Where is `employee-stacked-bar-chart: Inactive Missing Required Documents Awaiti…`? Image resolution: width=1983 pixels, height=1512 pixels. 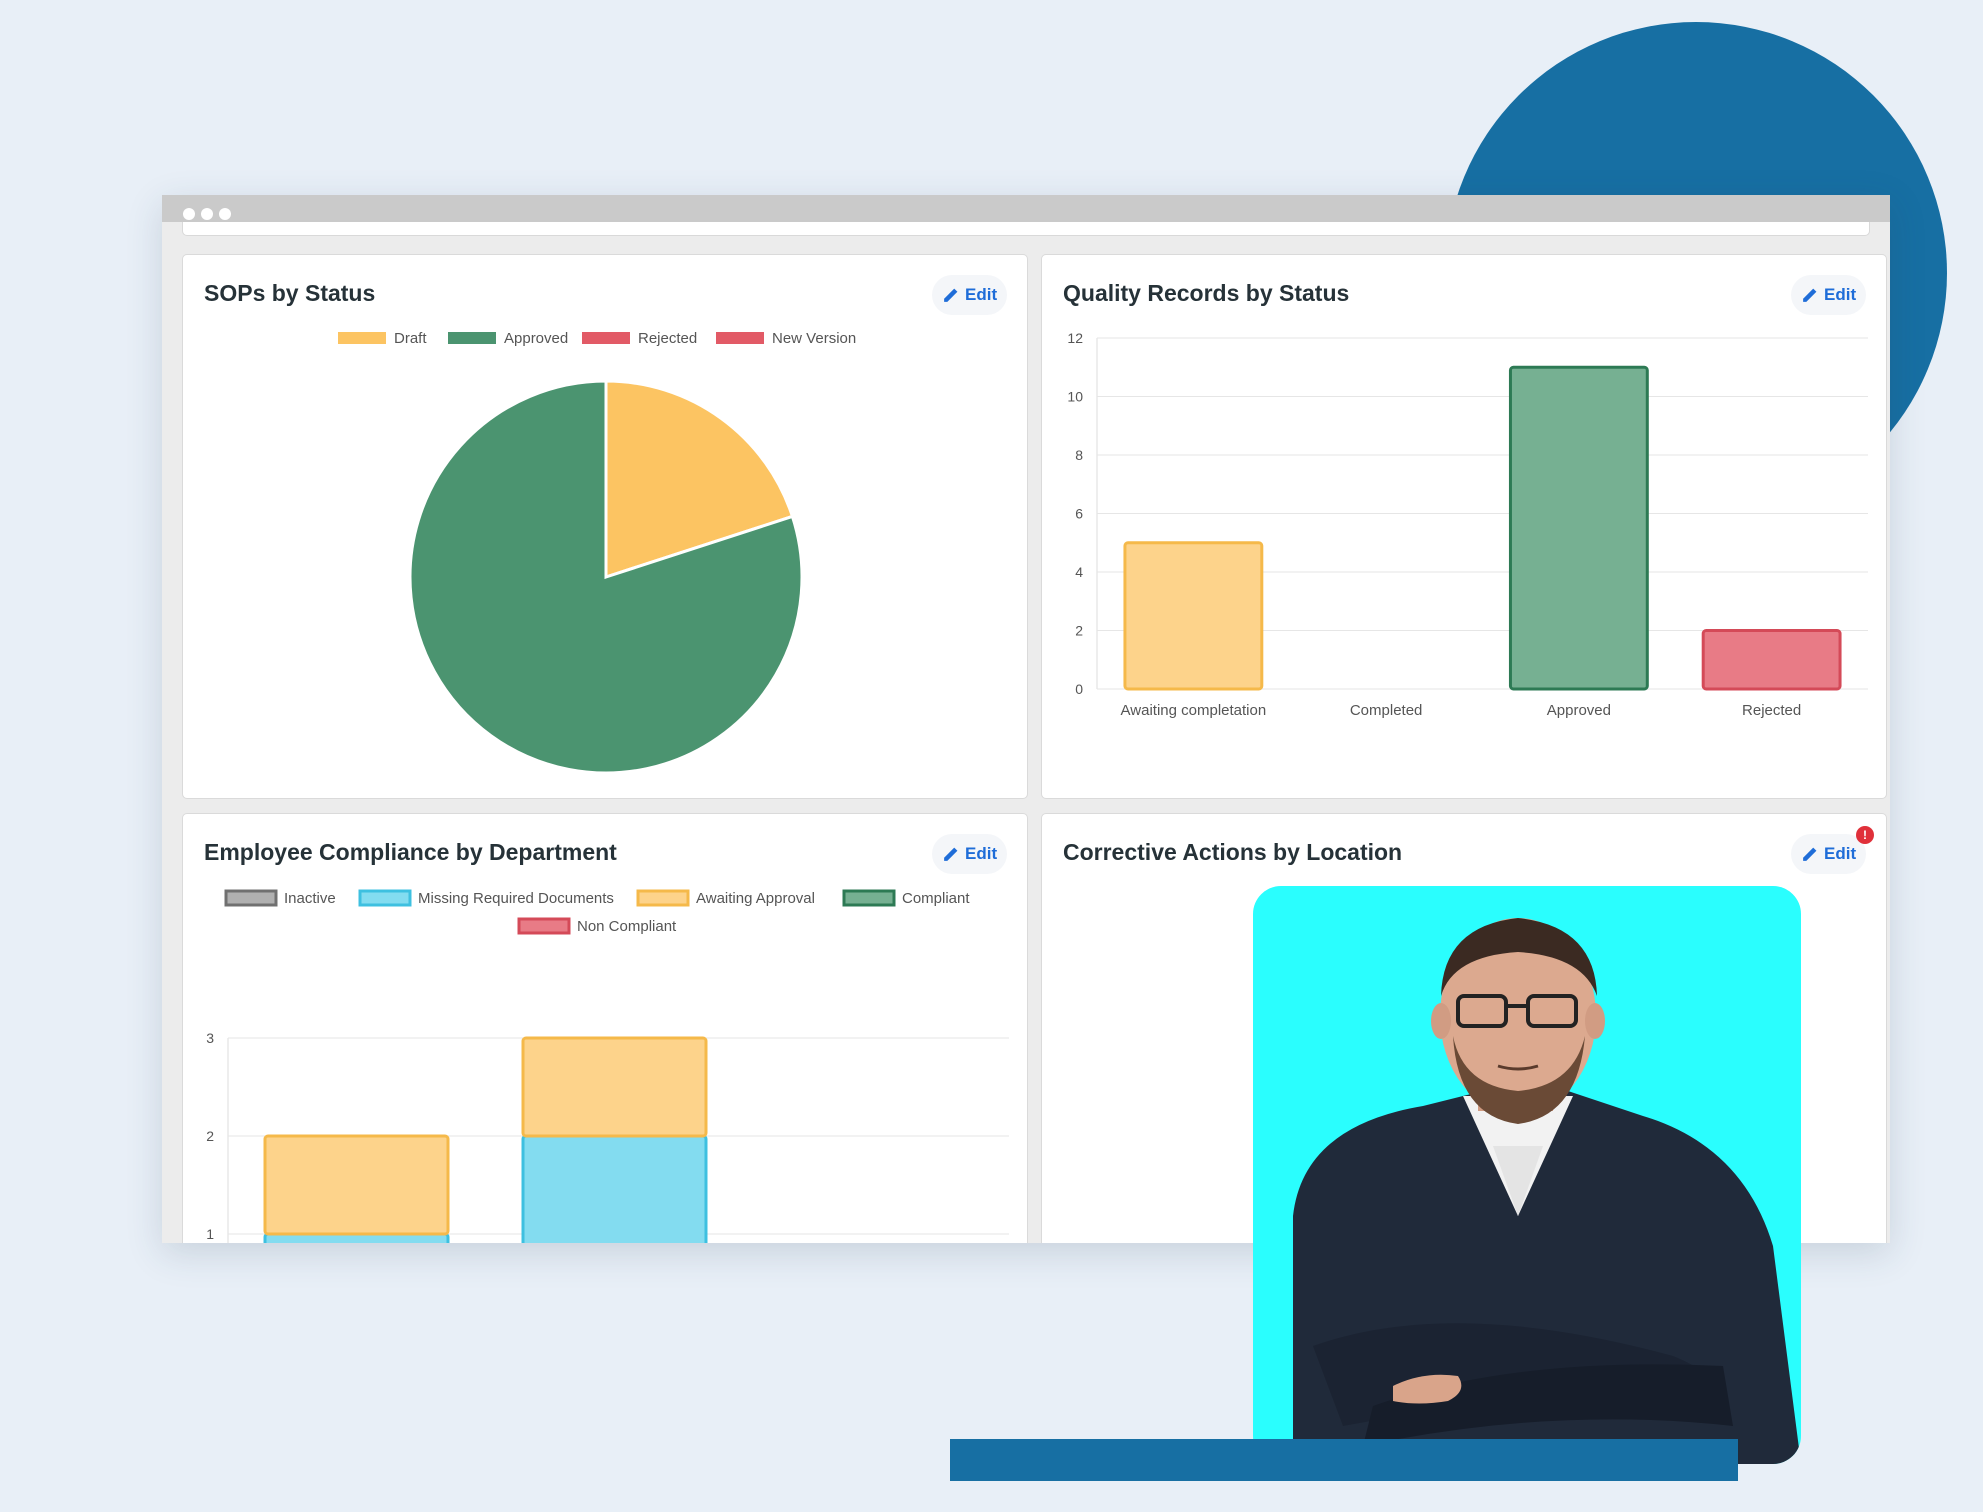 employee-stacked-bar-chart: Inactive Missing Required Documents Awaiti… is located at coordinates (607, 1066).